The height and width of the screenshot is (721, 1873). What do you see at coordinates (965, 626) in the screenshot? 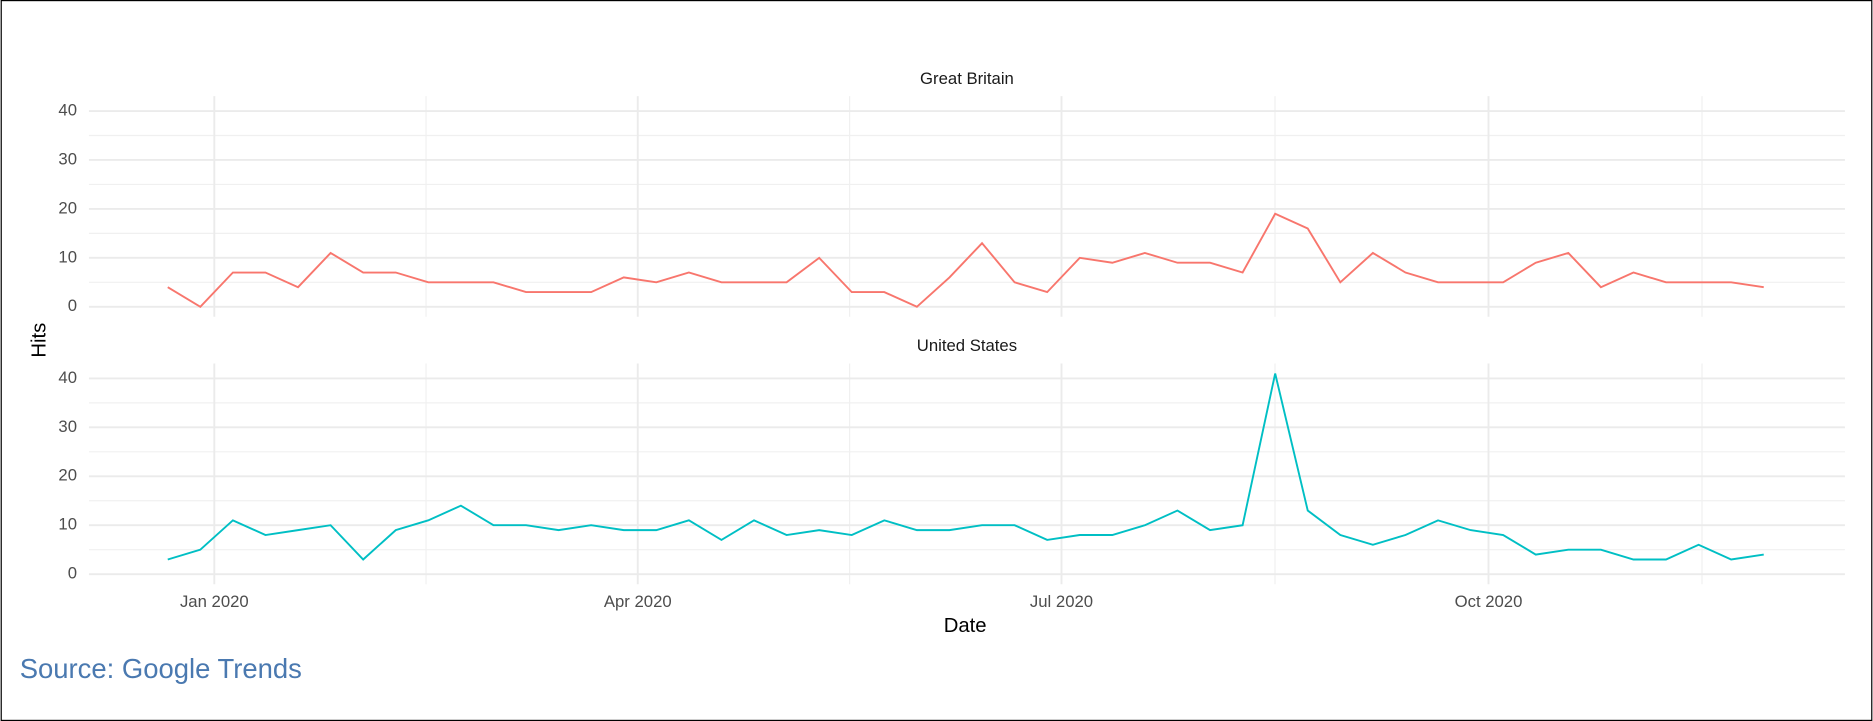
I see `x-axis-title: Date` at bounding box center [965, 626].